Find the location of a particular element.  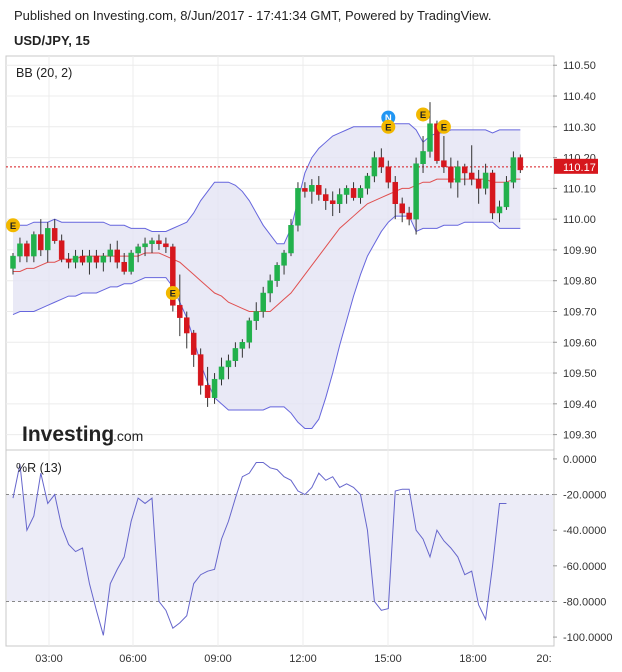

bb-indicator-label: BB (20, 2) is located at coordinates (44, 73).